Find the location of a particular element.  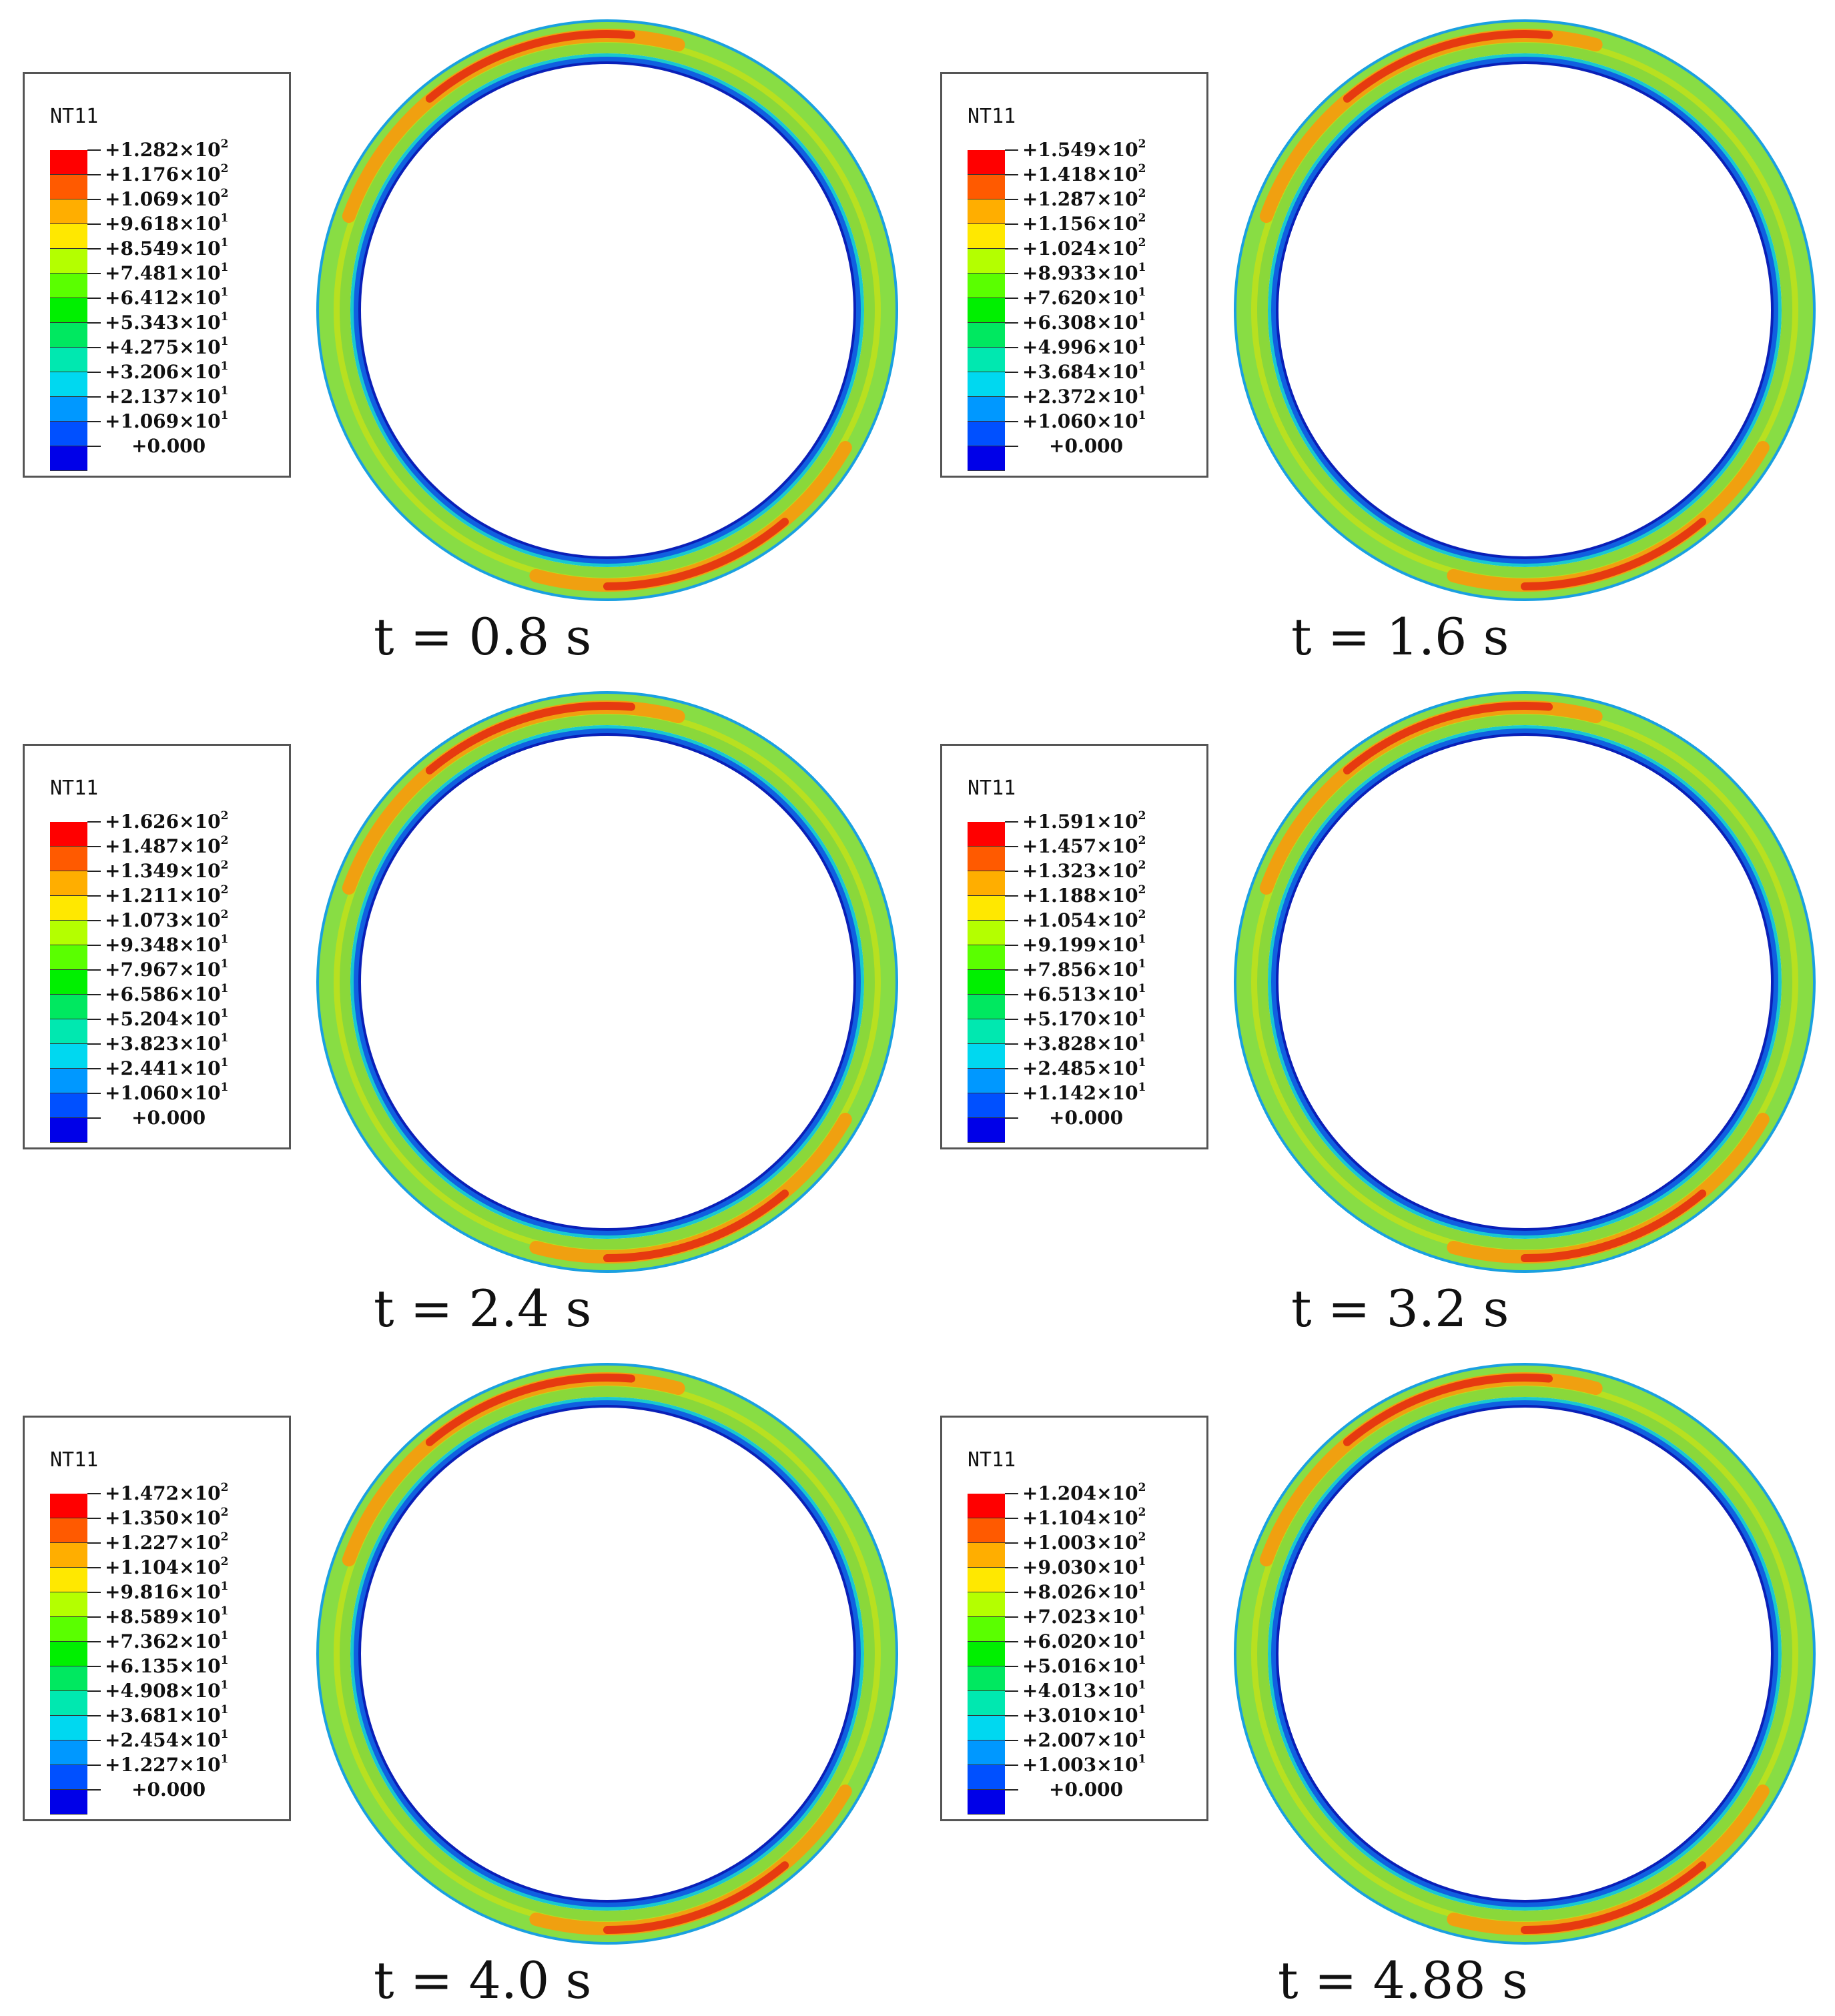

hot-arc-lower-core is located at coordinates (696, 1897).